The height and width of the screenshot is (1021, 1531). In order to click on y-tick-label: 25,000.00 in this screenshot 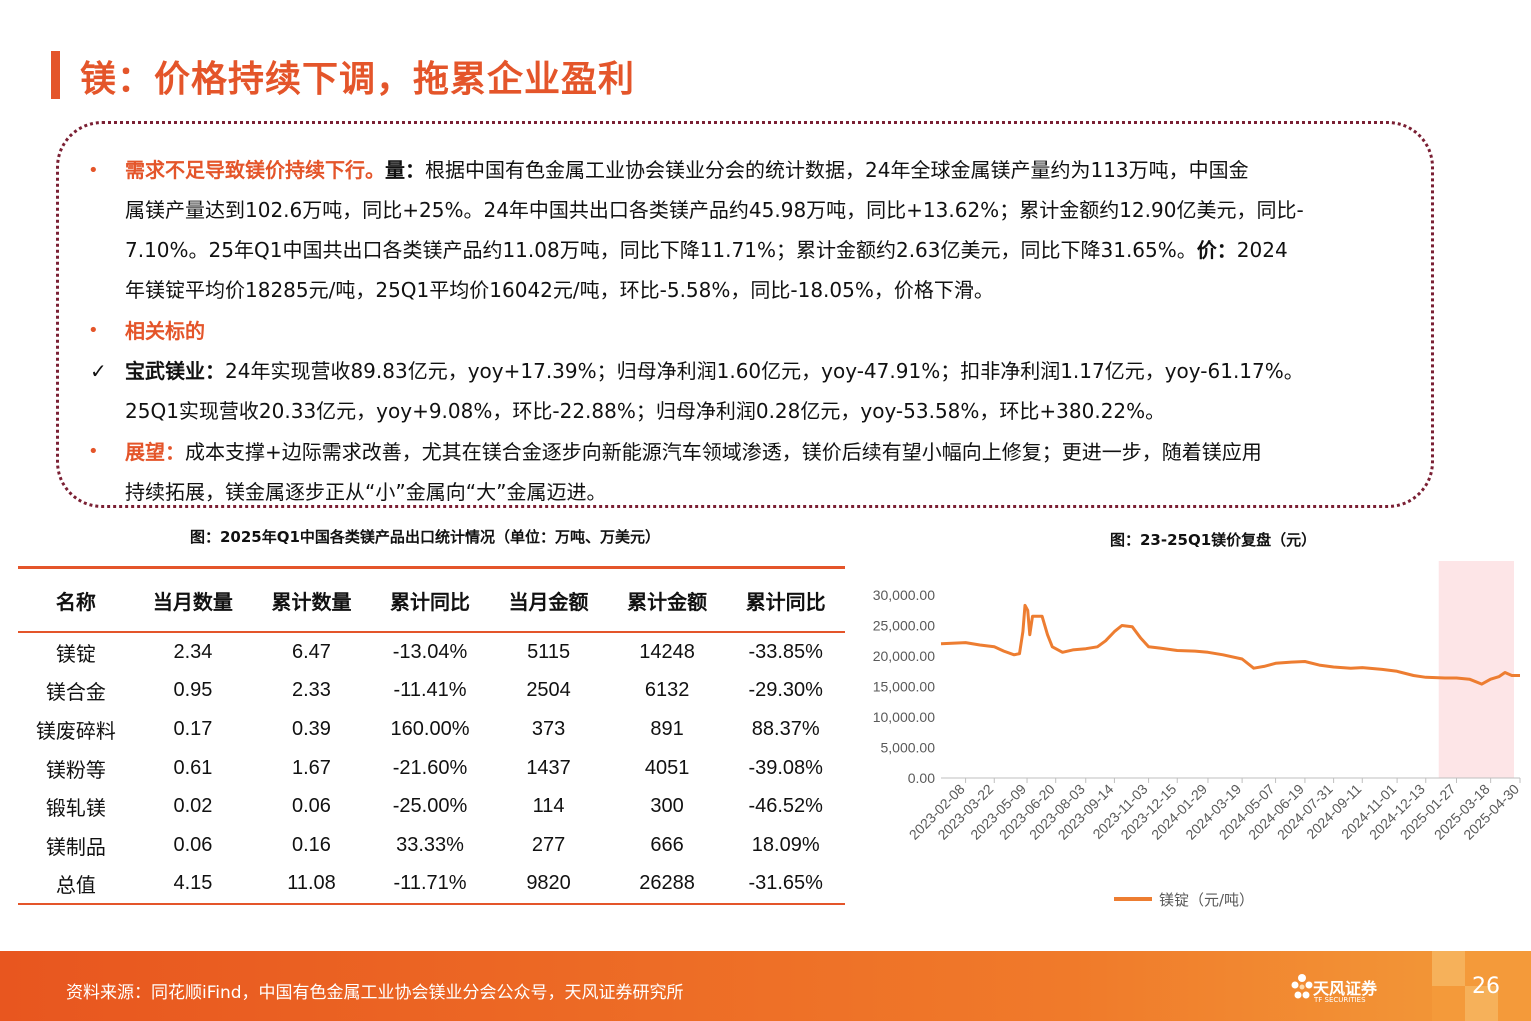, I will do `click(904, 626)`.